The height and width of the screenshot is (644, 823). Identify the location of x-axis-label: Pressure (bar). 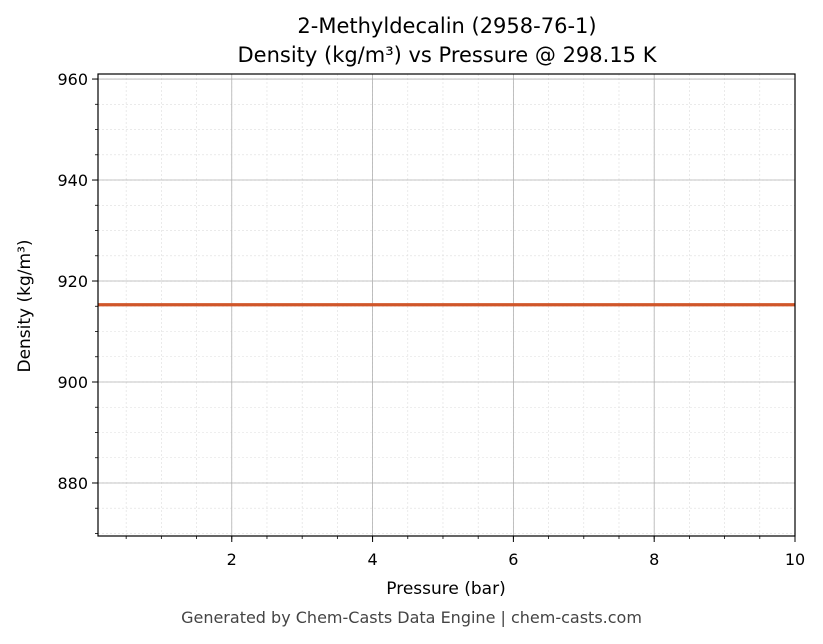
(445, 589).